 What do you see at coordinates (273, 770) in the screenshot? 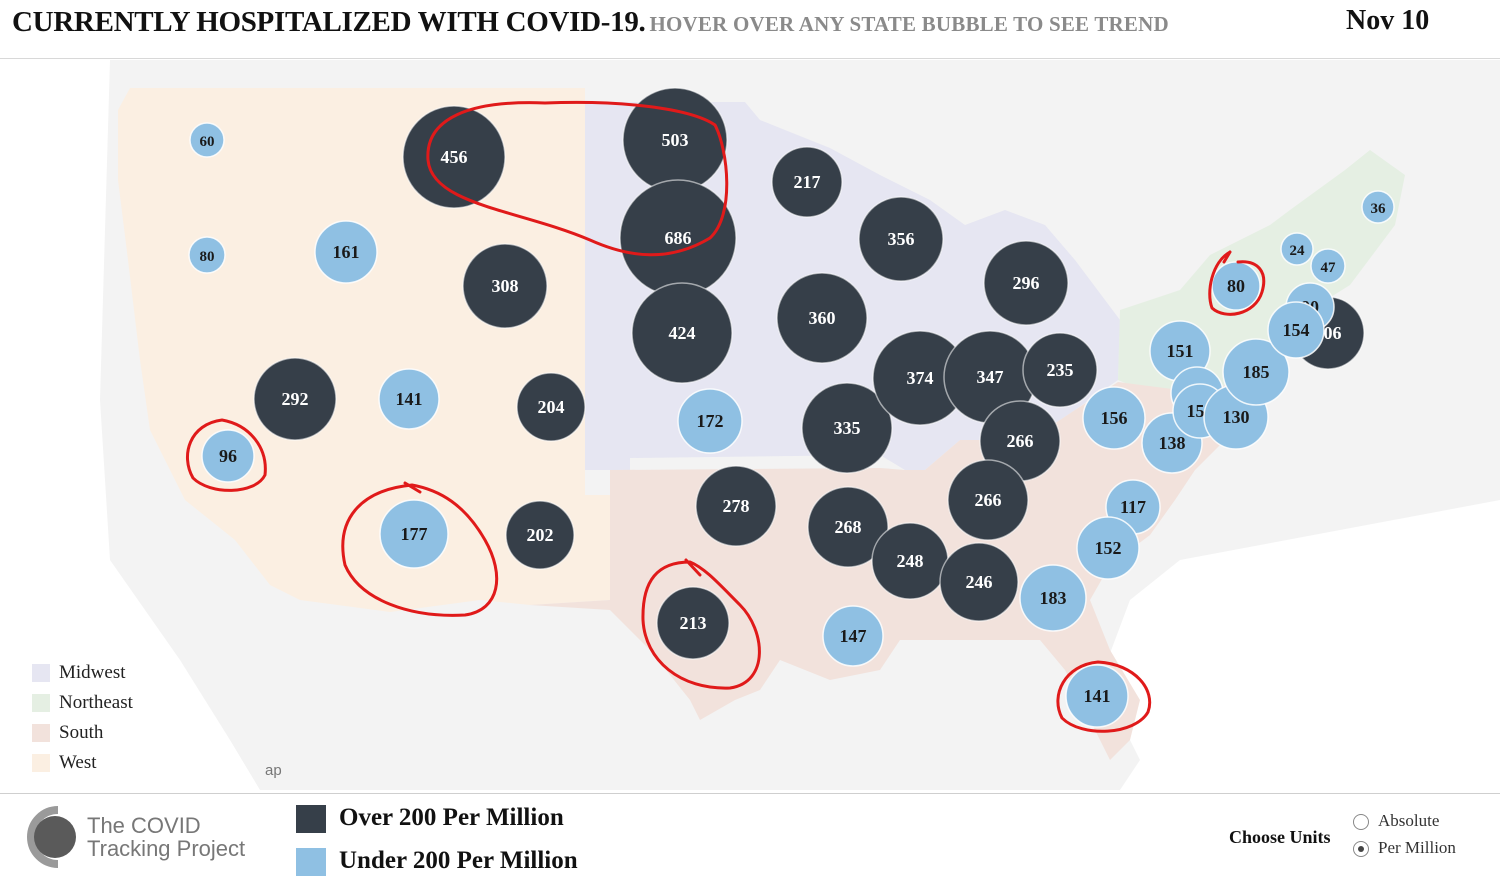
I see `map-attribution: ap` at bounding box center [273, 770].